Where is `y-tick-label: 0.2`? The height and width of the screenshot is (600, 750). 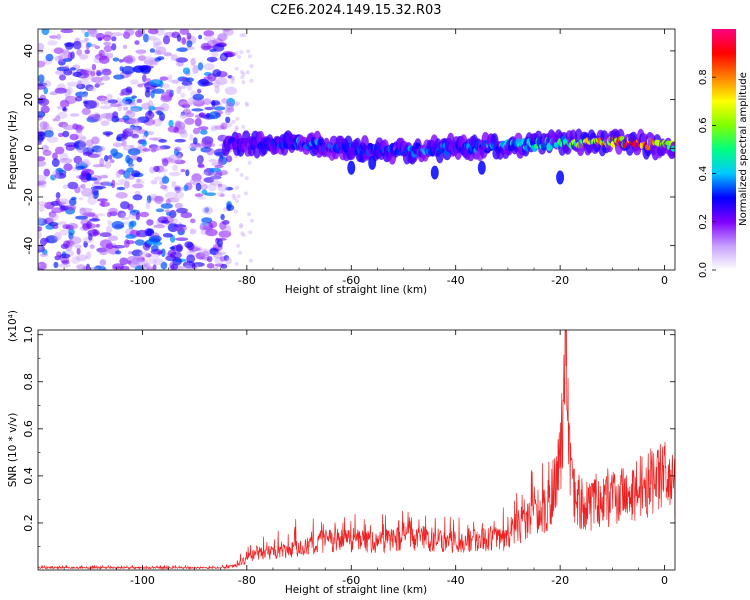
y-tick-label: 0.2 is located at coordinates (28, 523).